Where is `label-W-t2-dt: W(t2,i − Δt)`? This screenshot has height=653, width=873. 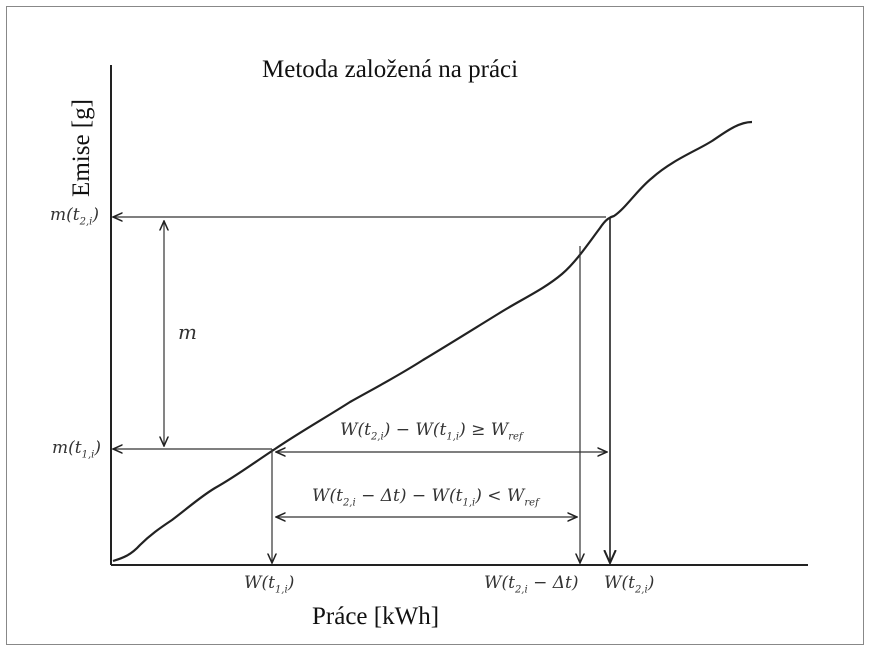
label-W-t2-dt: W(t2,i − Δt) is located at coordinates (531, 584).